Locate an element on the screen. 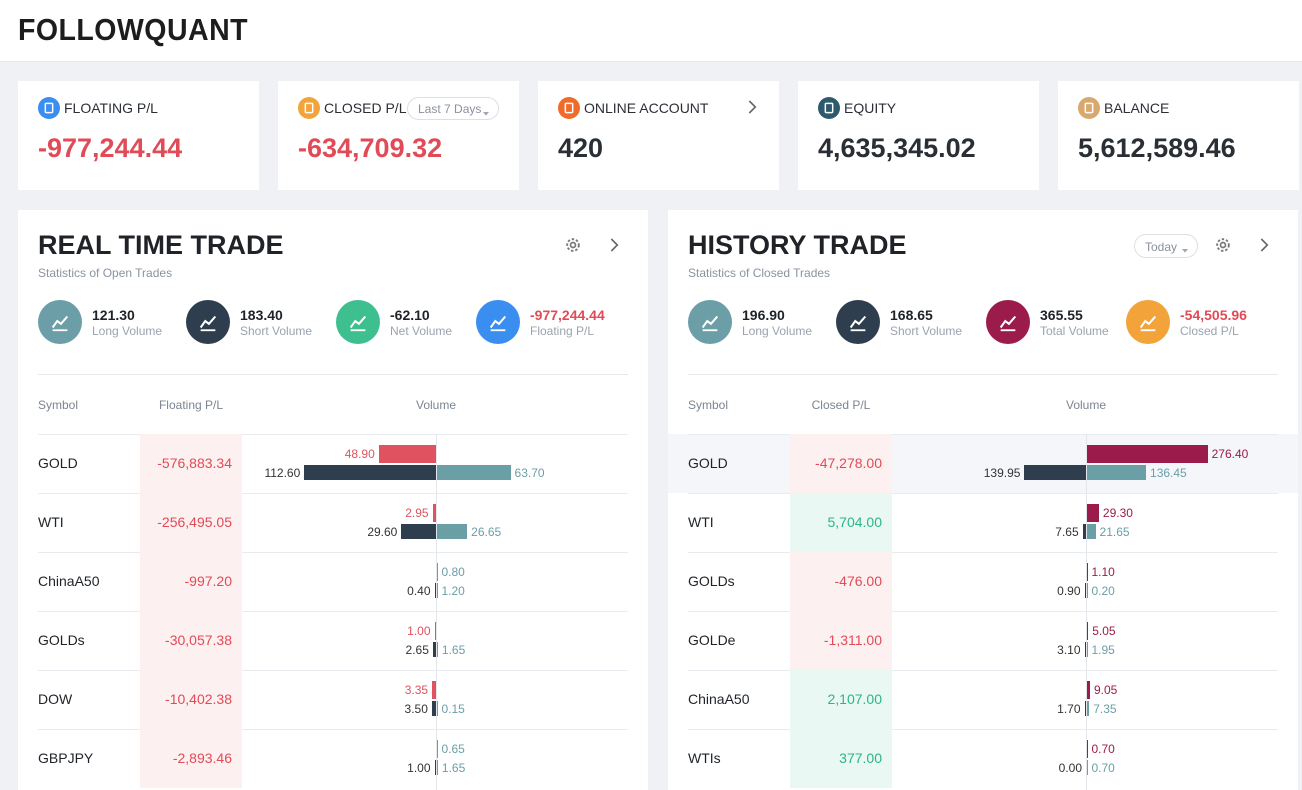 The width and height of the screenshot is (1302, 790). period-filter: Last 7 Days is located at coordinates (453, 108).